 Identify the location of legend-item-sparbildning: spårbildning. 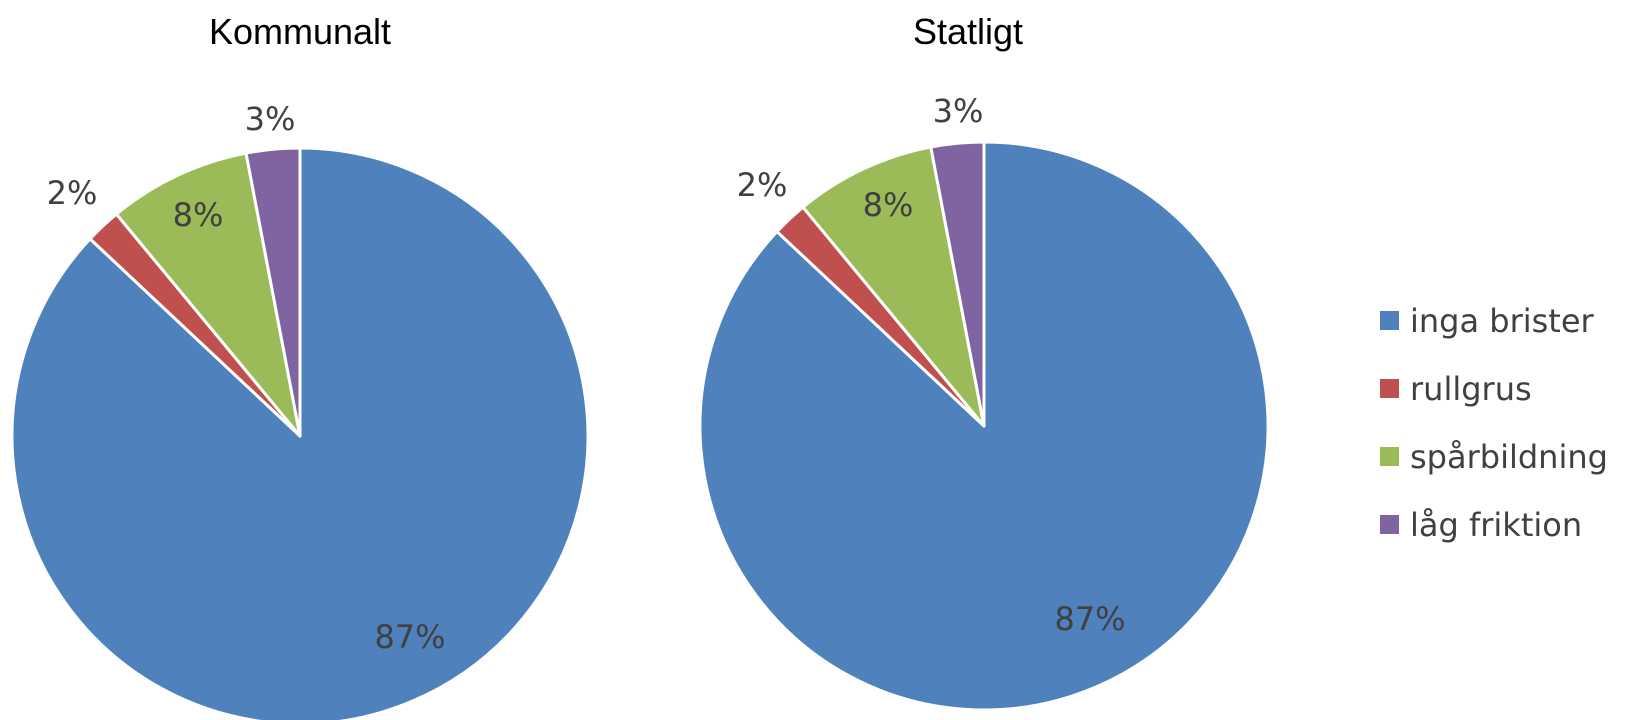
(1494, 457).